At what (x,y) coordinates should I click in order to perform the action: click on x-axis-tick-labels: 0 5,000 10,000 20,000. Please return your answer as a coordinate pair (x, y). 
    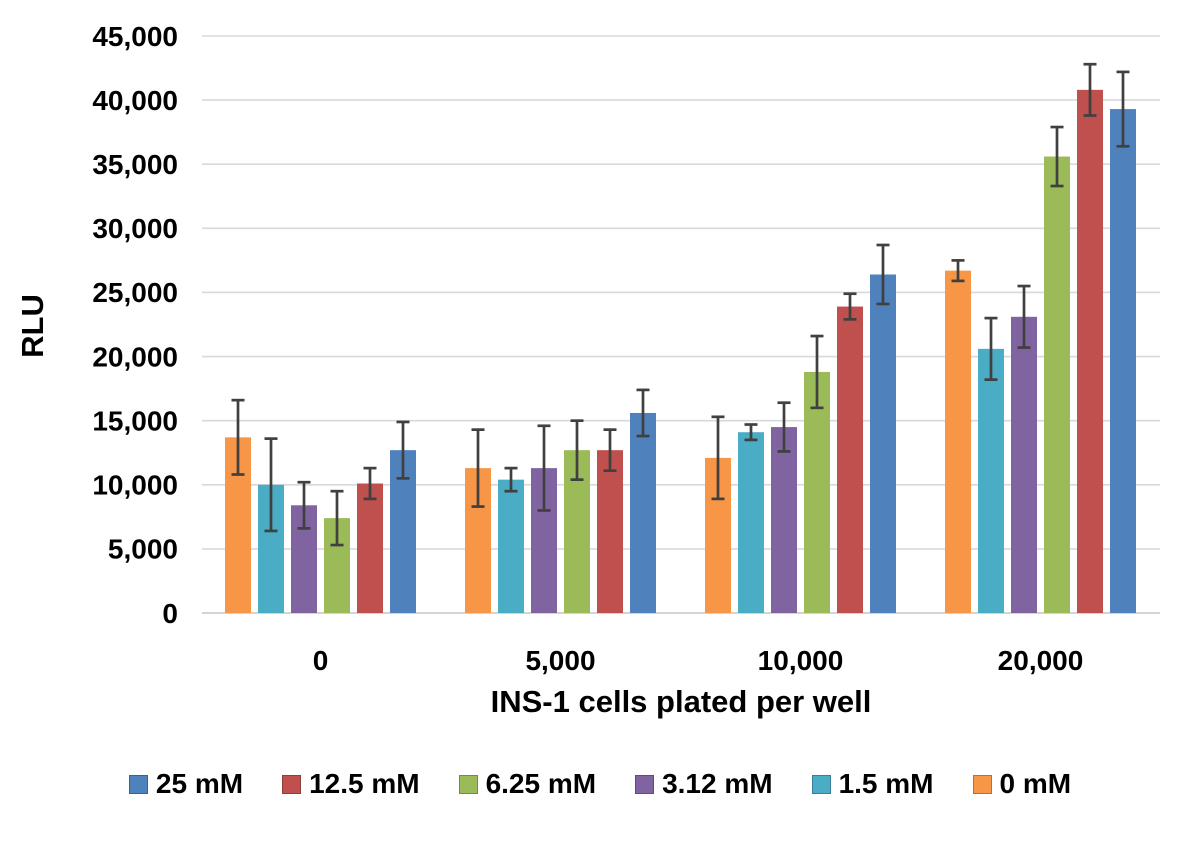
    Looking at the image, I should click on (698, 660).